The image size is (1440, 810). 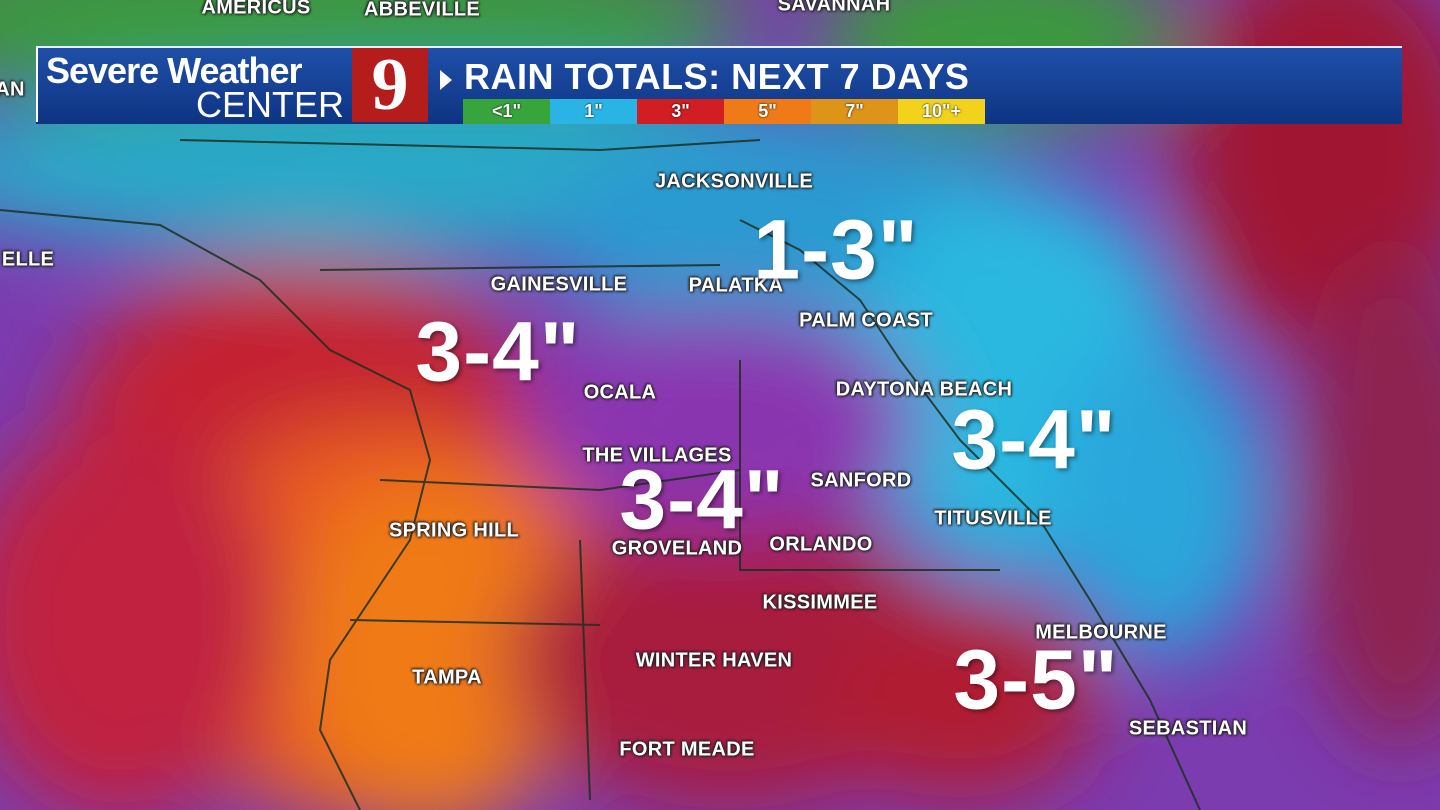 What do you see at coordinates (390, 85) in the screenshot?
I see `channel-logo: 9` at bounding box center [390, 85].